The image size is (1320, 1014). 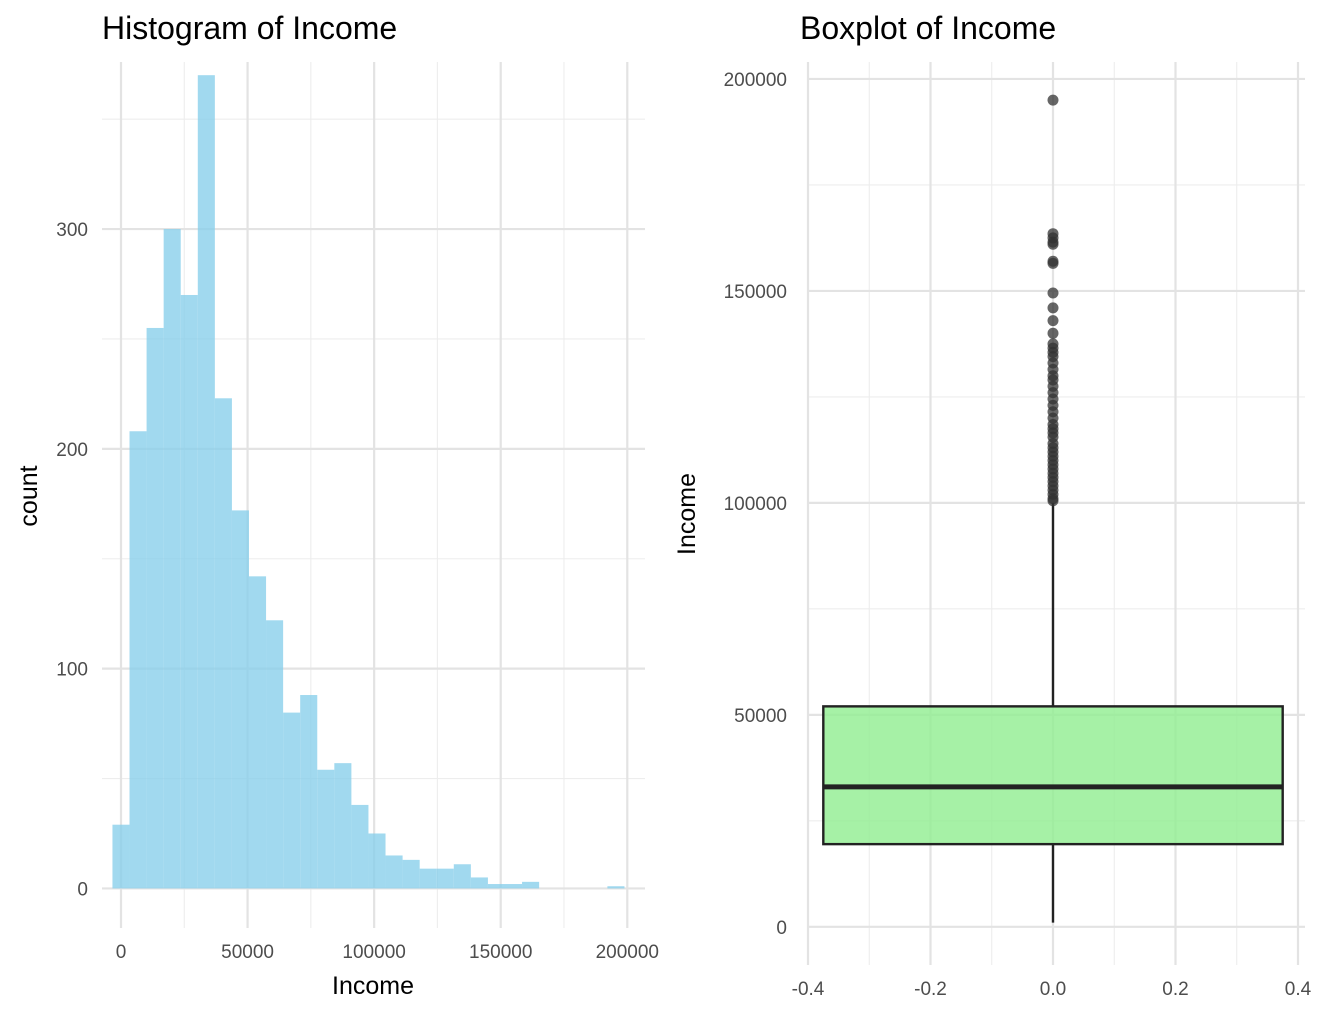 What do you see at coordinates (760, 716) in the screenshot?
I see `boxplot-y-tick-label: 50000` at bounding box center [760, 716].